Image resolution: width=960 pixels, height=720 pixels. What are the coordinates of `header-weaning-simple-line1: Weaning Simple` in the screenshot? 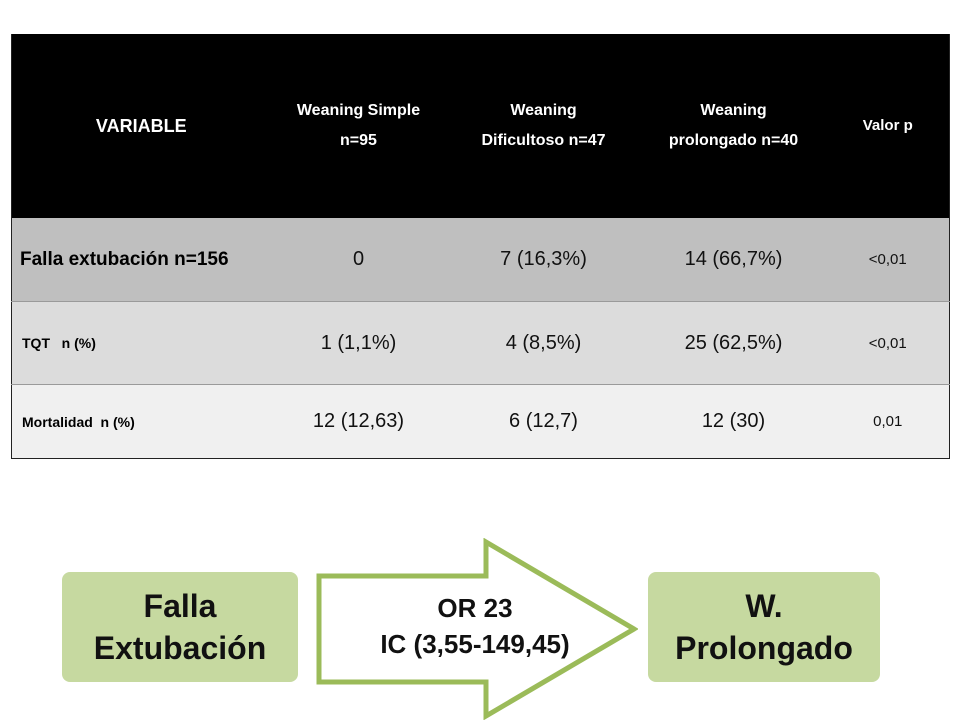 It's located at (358, 110).